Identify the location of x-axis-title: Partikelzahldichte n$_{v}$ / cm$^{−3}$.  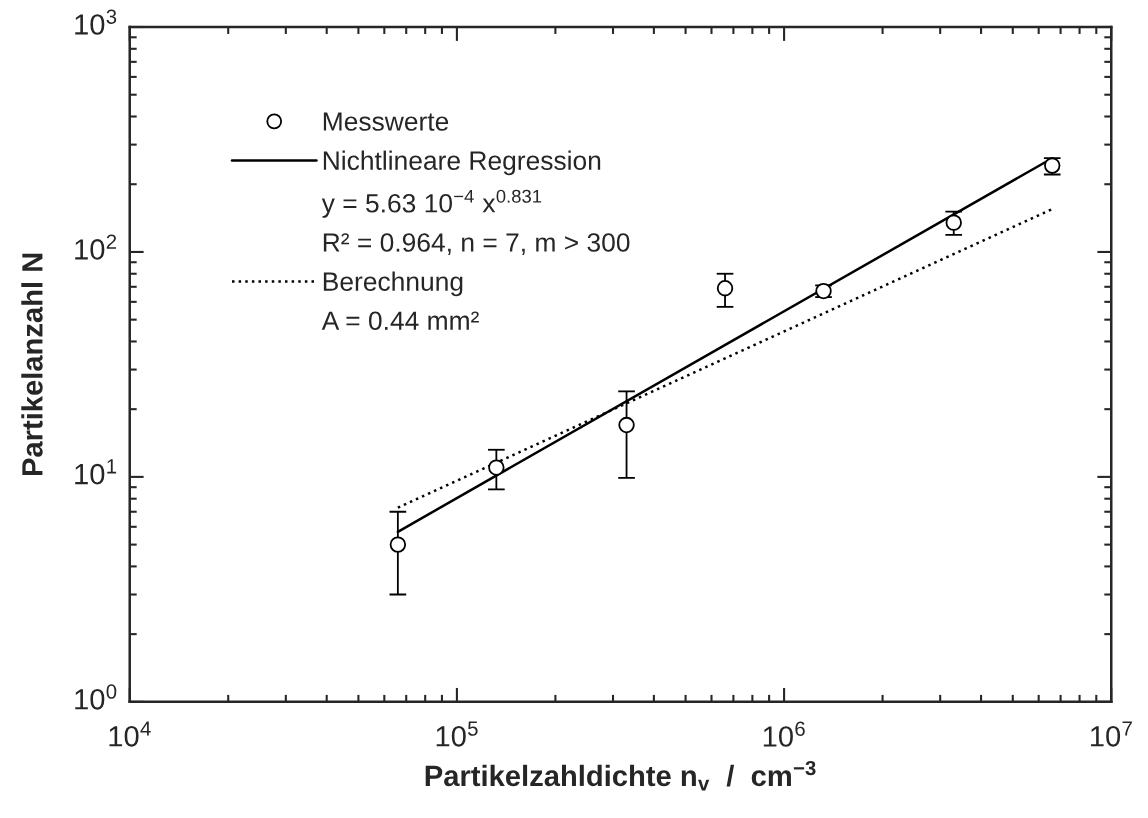
(620, 775).